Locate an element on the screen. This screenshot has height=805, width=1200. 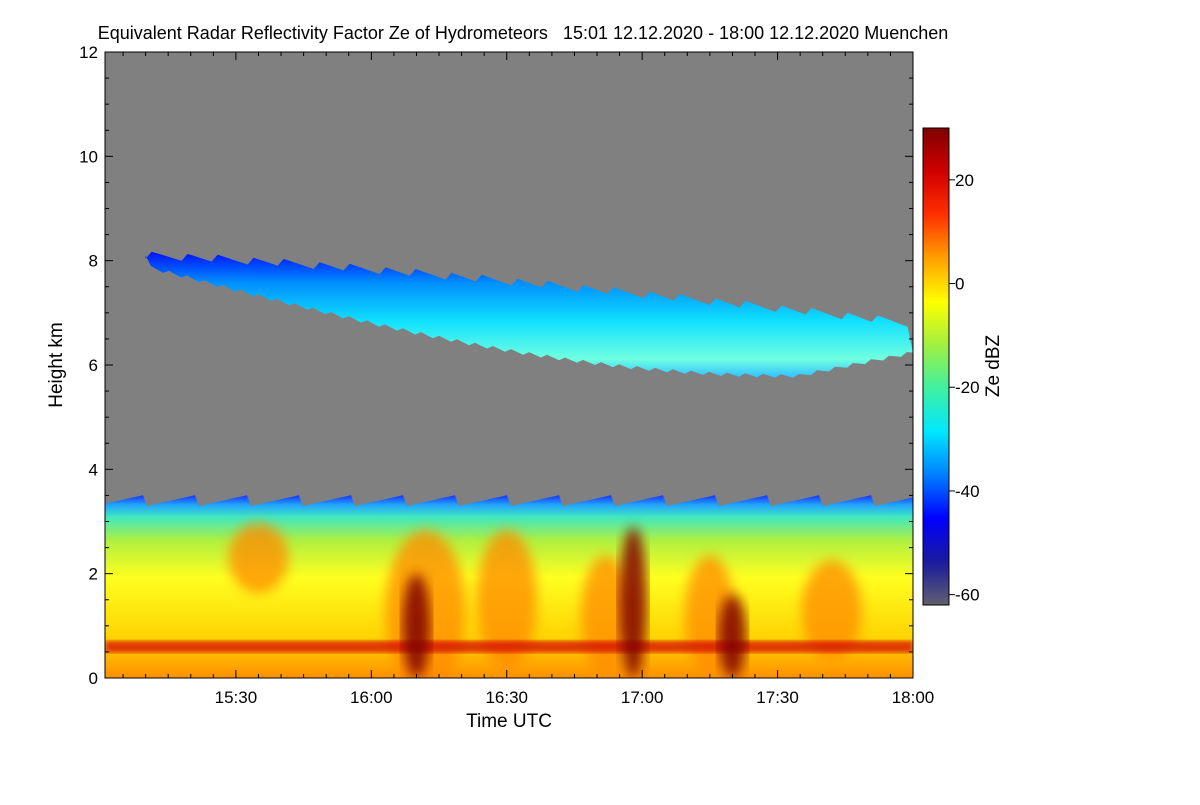
y-tick-label: 2 is located at coordinates (93, 574).